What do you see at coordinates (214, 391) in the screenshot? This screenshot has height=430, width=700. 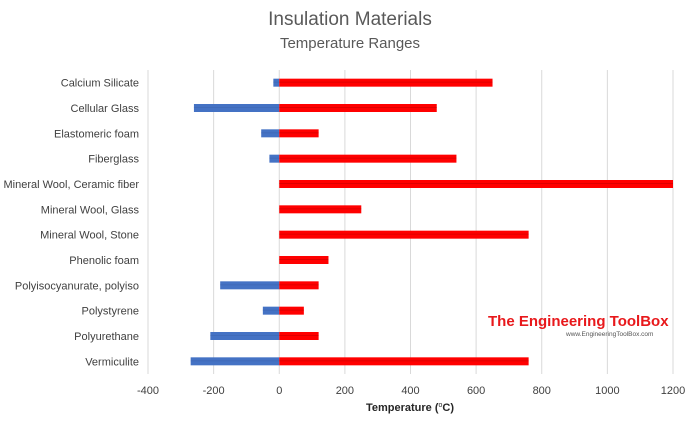 I see `x-tick-label: -200` at bounding box center [214, 391].